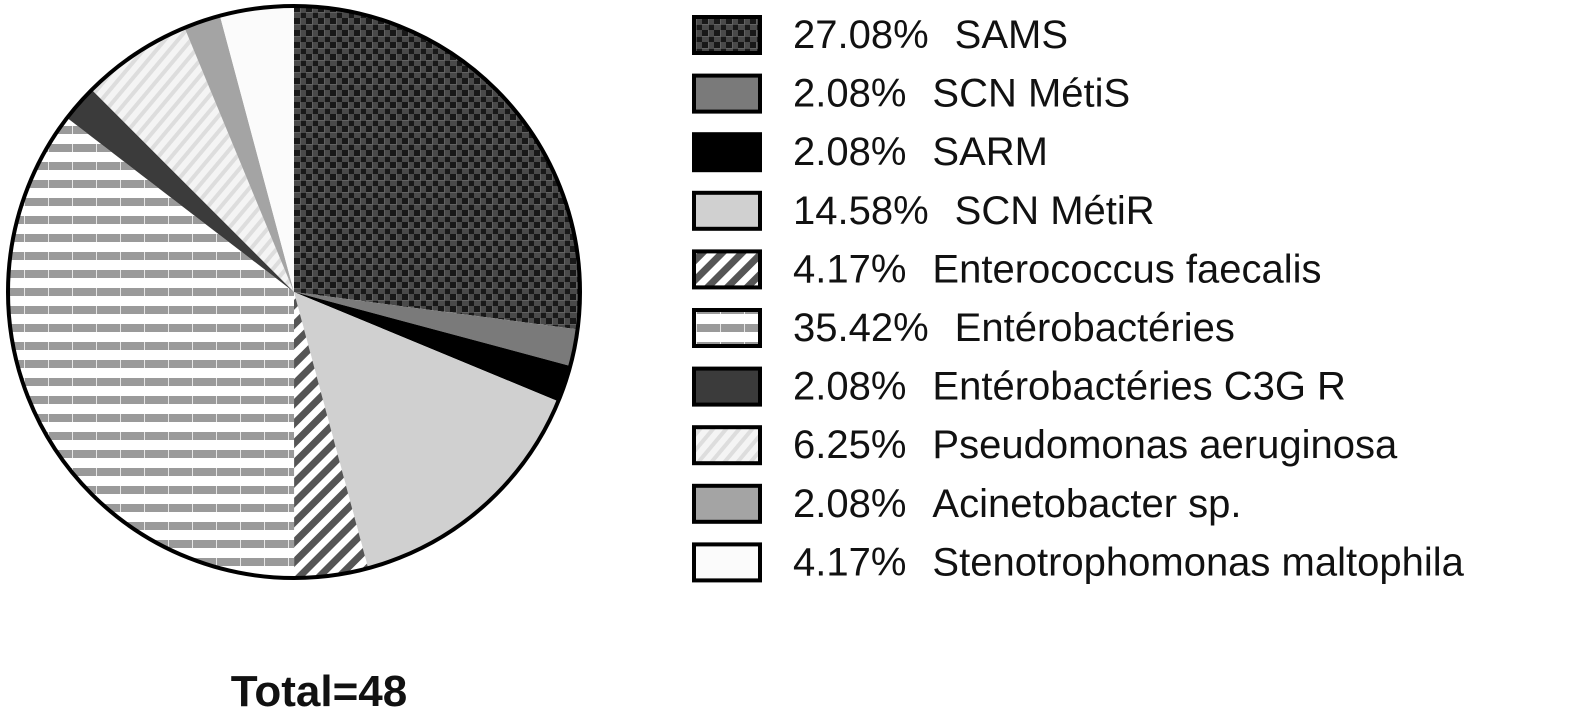 This screenshot has height=727, width=1591. I want to click on legend-label-0: 27.08% SAMS, so click(930, 35).